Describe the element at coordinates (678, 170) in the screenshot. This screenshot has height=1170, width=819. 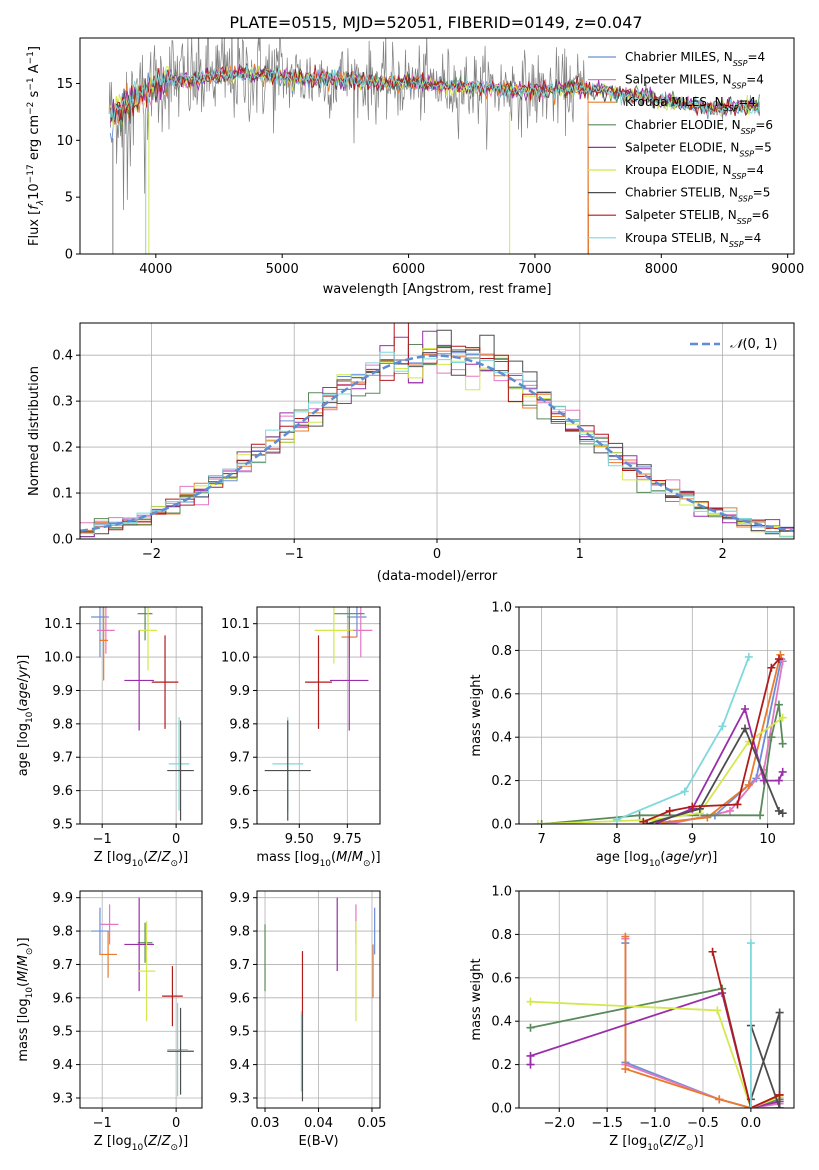
I see `legend-text: Kroupa ELODIE, N` at that location.